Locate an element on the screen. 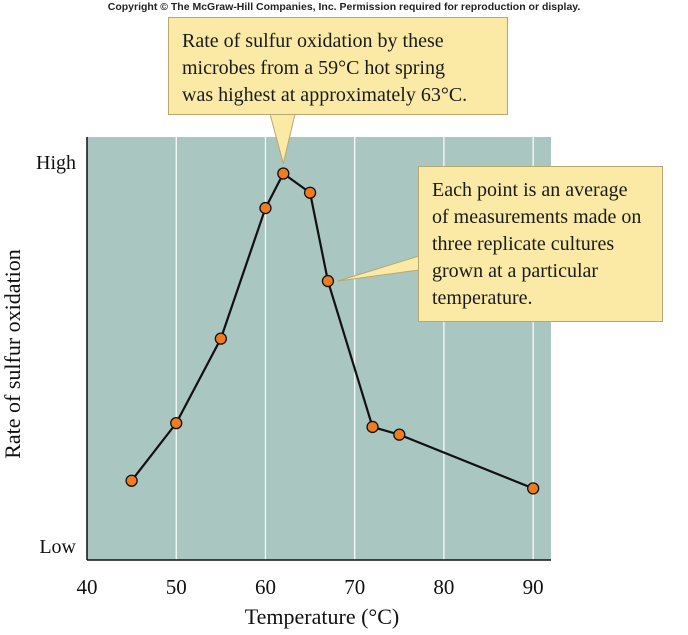 This screenshot has height=635, width=688. callout-text-line: of measurements made on is located at coordinates (537, 217).